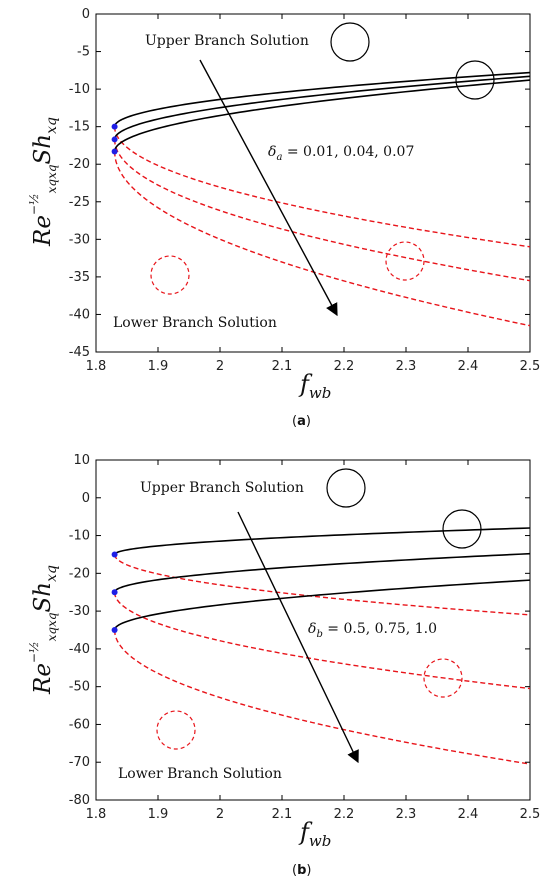 This screenshot has width=550, height=887. I want to click on y-tick-label: -35, so click(79, 277).